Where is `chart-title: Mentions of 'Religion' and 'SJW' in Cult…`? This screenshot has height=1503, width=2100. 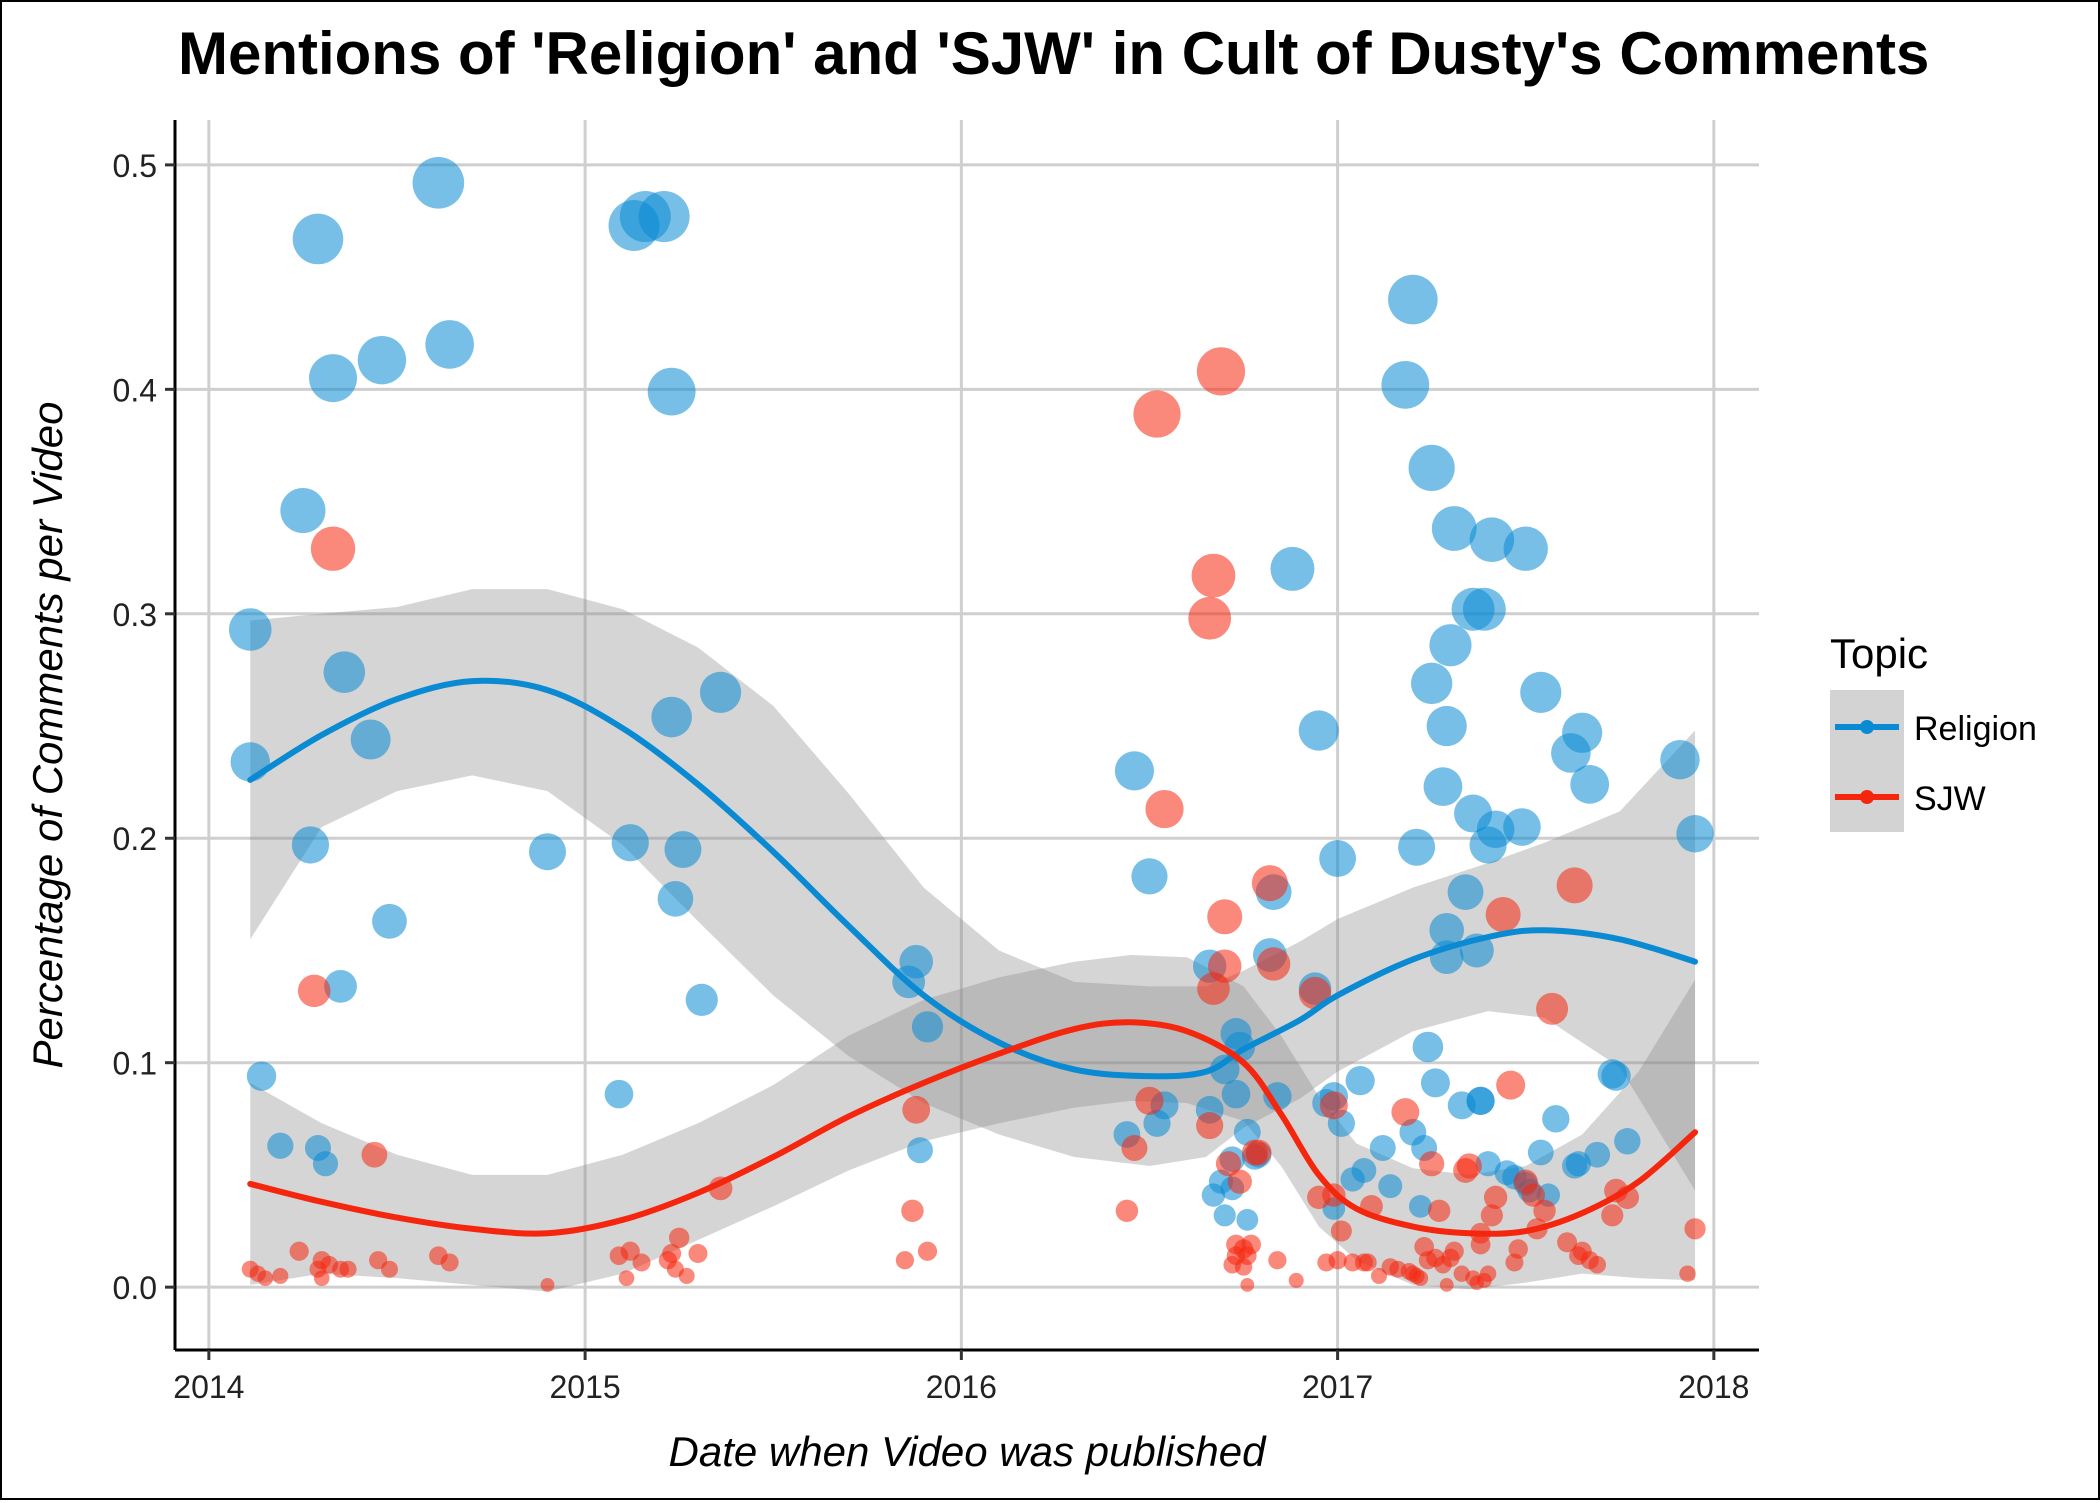
chart-title: Mentions of 'Religion' and 'SJW' in Cult… is located at coordinates (1053, 53).